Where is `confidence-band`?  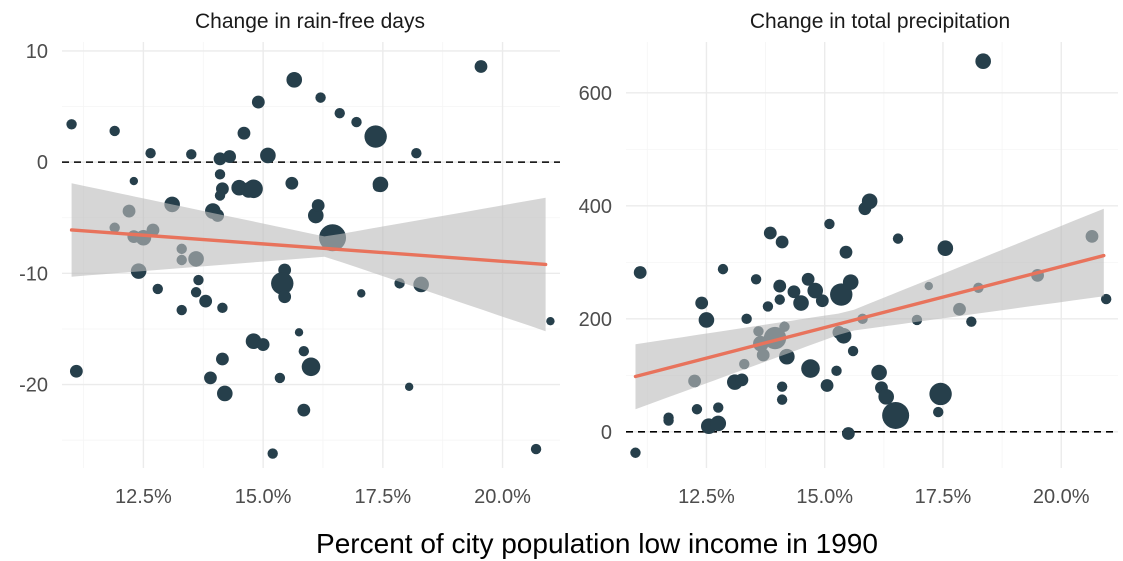
confidence-band is located at coordinates (308, 257).